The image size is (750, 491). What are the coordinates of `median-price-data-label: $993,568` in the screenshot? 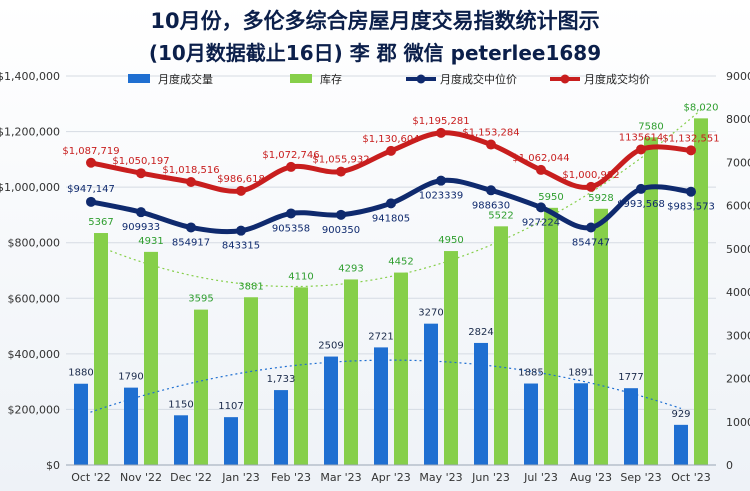 It's located at (641, 204).